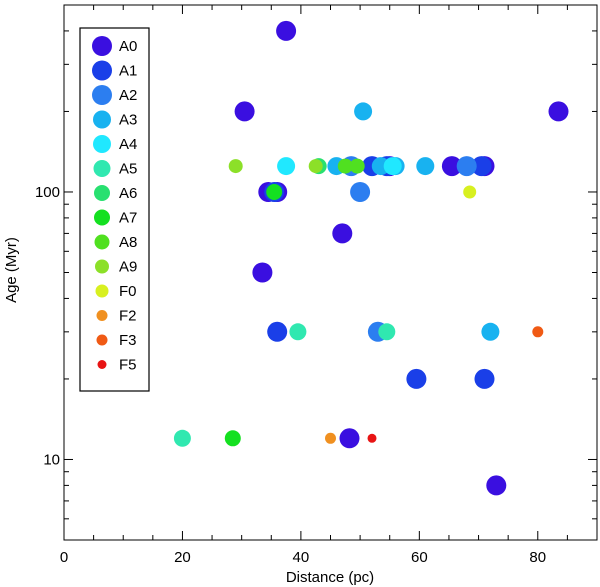  I want to click on legend-marker-a6, so click(102, 193).